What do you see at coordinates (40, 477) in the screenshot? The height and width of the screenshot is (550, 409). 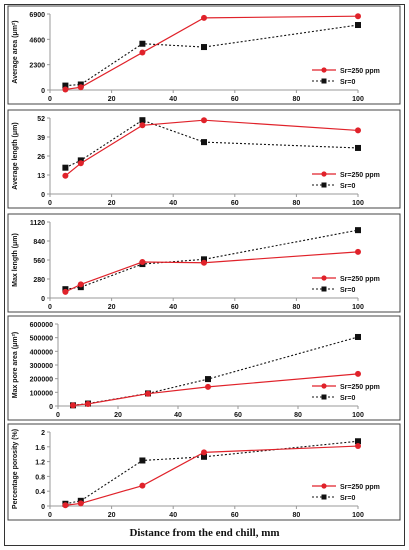 I see `y-tick-label: 0.8` at bounding box center [40, 477].